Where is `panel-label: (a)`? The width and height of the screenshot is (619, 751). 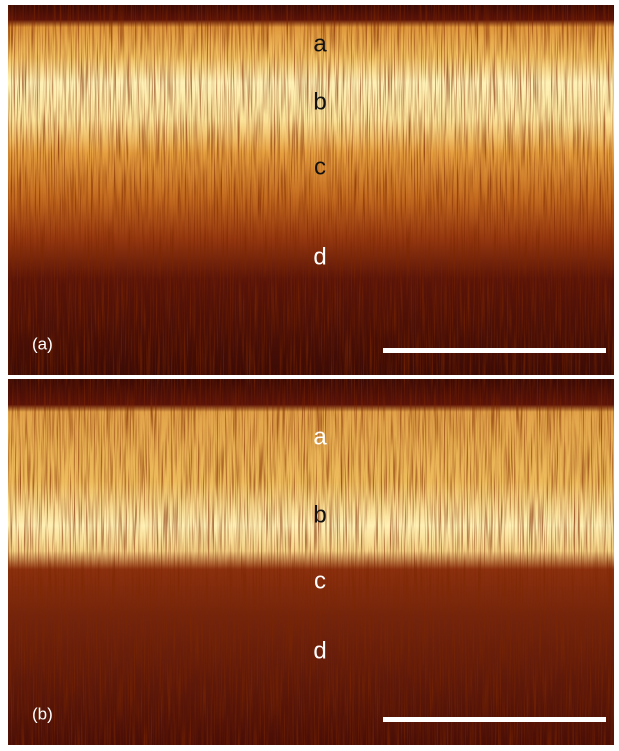 panel-label: (a) is located at coordinates (42, 343).